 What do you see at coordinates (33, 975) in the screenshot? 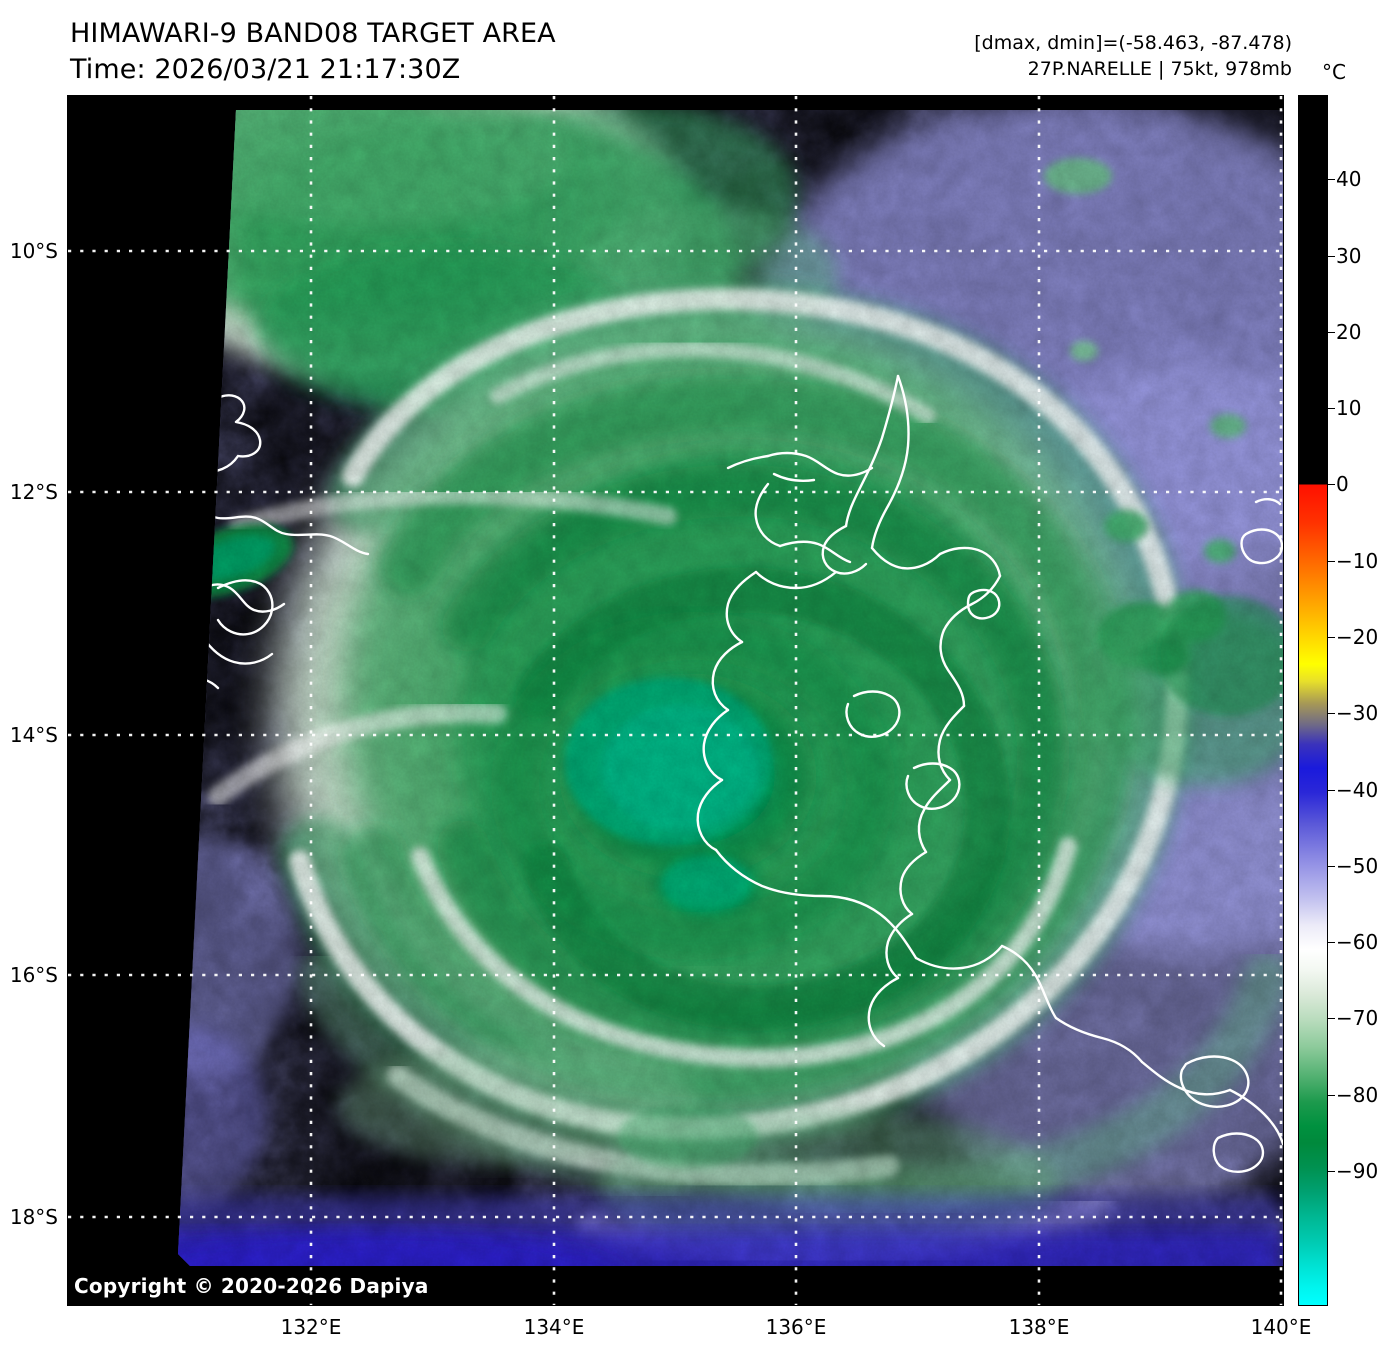
I see `y-tick-label-16s: 16°S` at bounding box center [33, 975].